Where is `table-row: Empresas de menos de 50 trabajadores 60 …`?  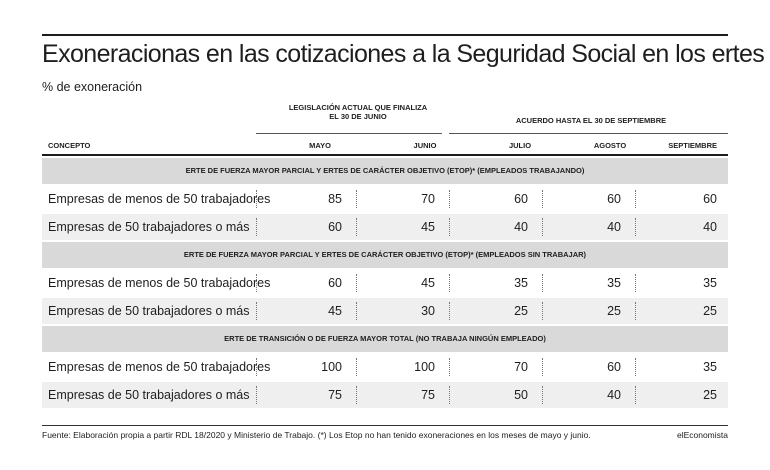 table-row: Empresas de menos de 50 trabajadores 60 … is located at coordinates (385, 283).